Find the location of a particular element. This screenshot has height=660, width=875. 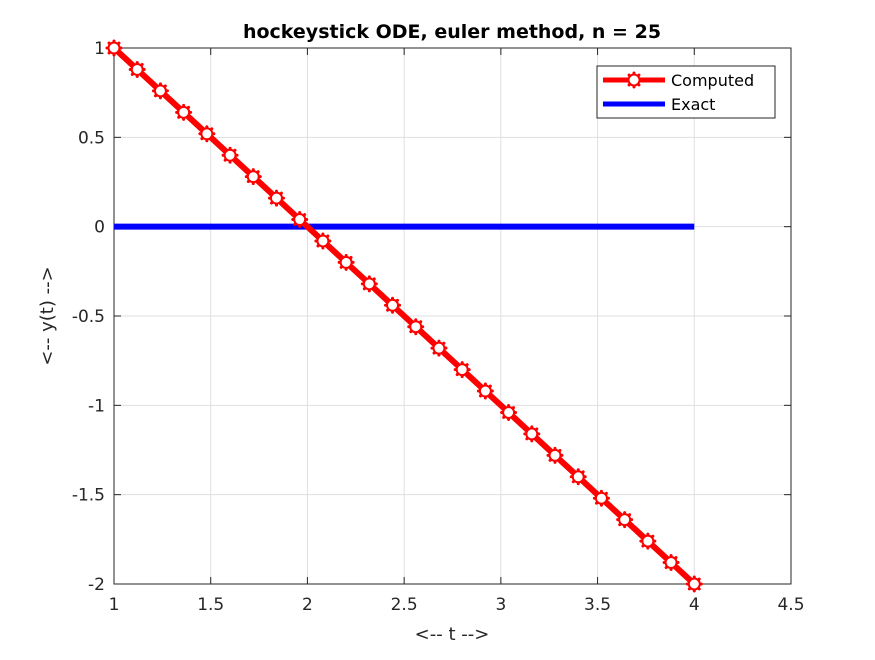

y-tick-label: 0.5 is located at coordinates (91, 138).